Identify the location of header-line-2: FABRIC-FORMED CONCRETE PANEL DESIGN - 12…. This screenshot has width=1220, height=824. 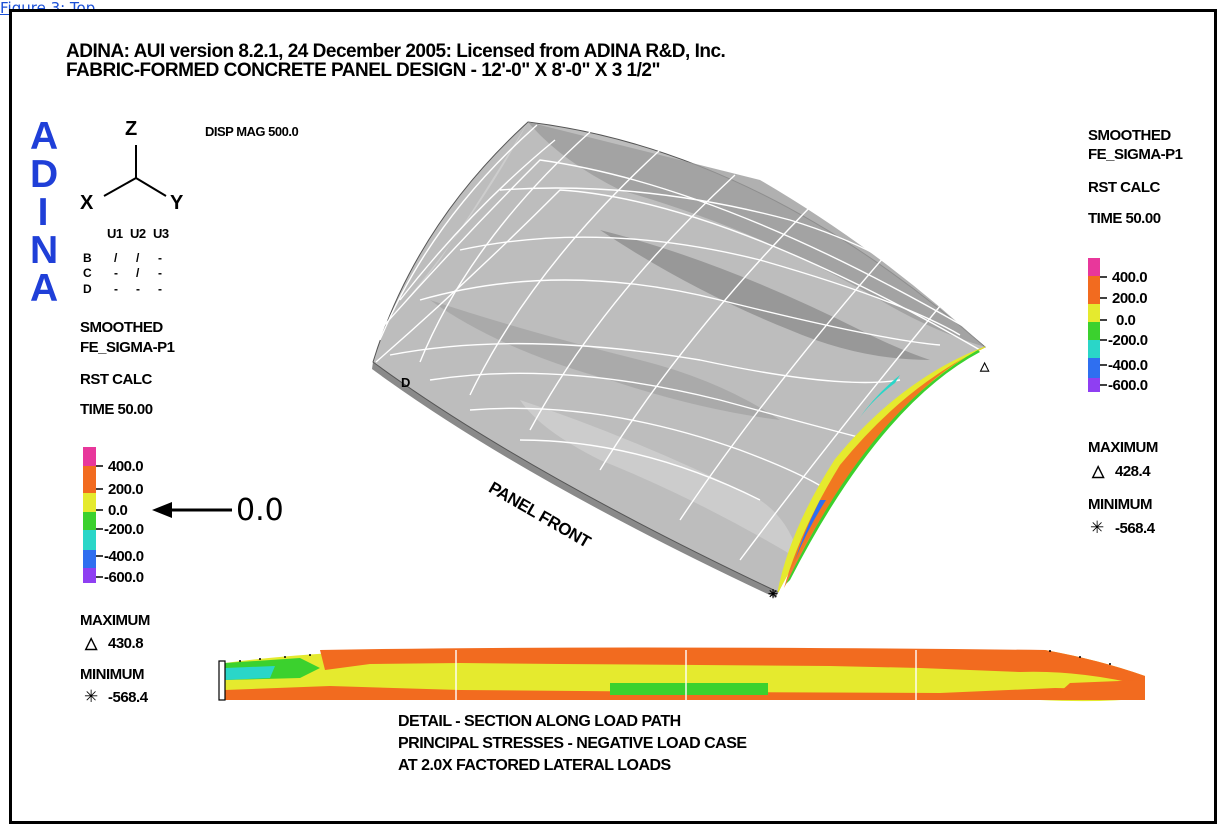
(363, 70).